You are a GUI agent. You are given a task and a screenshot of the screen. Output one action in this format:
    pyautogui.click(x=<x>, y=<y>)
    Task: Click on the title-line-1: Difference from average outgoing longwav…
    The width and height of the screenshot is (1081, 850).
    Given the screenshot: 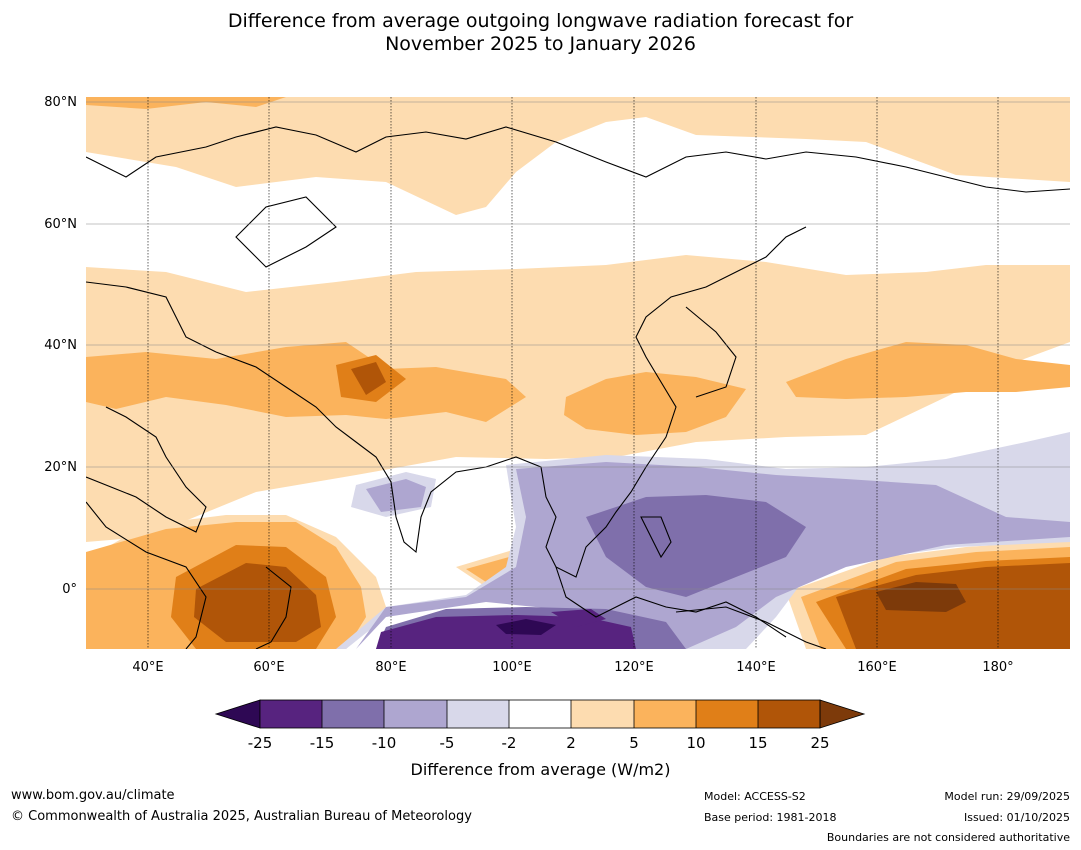 What is the action you would take?
    pyautogui.click(x=540, y=21)
    